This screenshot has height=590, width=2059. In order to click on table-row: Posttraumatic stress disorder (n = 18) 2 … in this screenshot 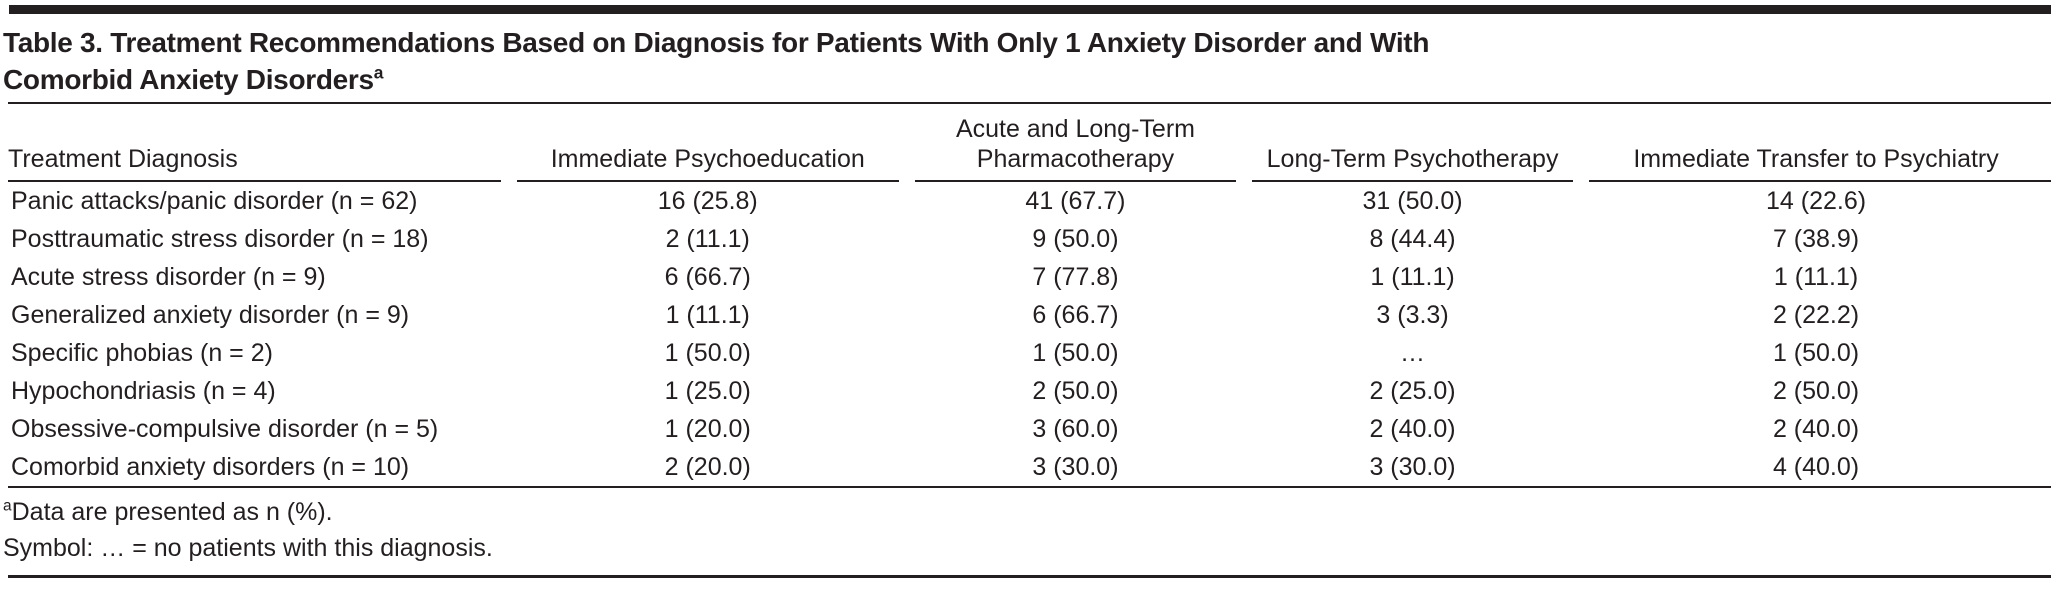, I will do `click(1029, 239)`.